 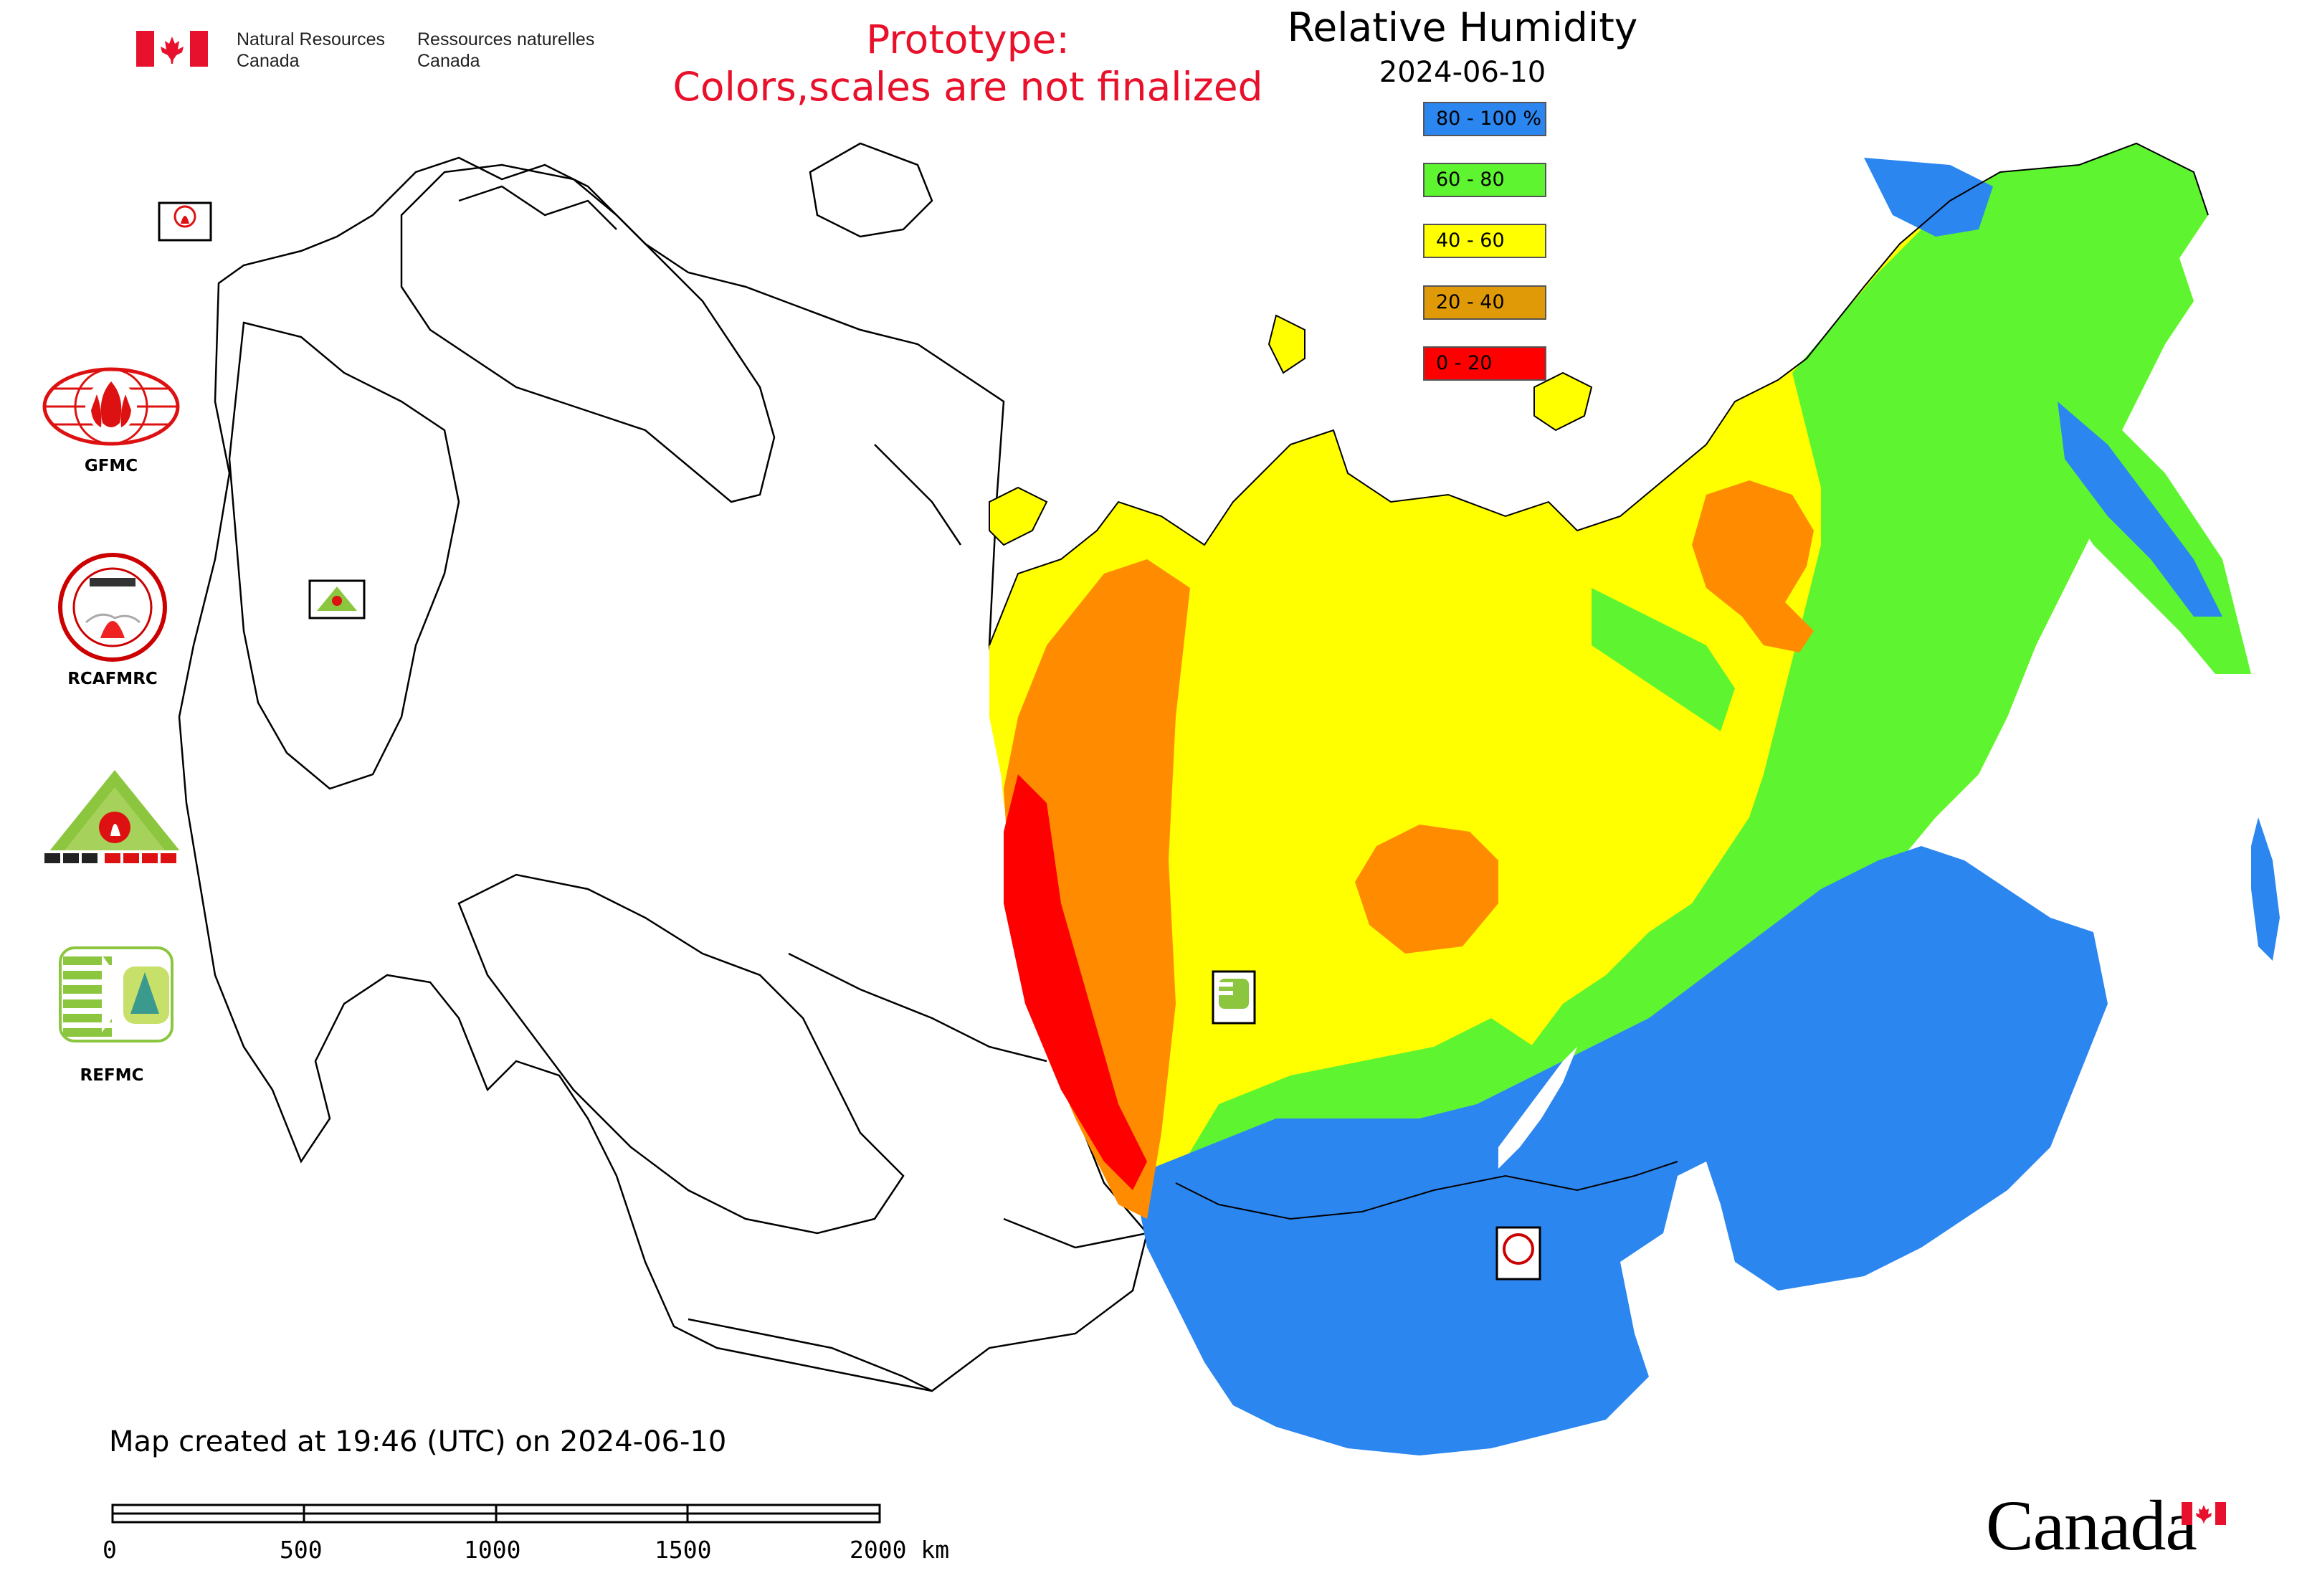 What do you see at coordinates (684, 1550) in the screenshot?
I see `scale-label-1500: 1500` at bounding box center [684, 1550].